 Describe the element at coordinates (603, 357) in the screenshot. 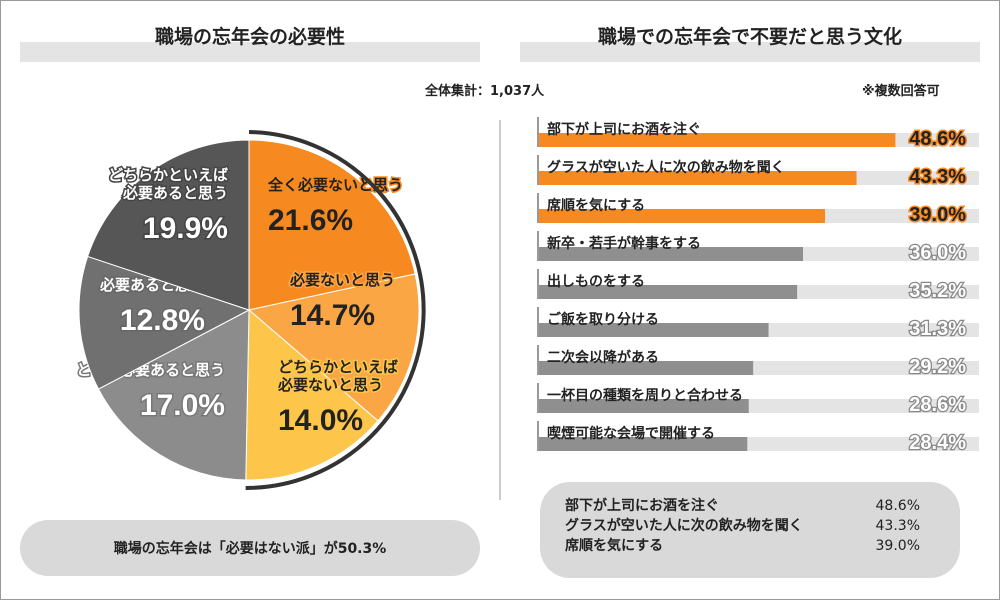

I see `bar-category-label: 二次会以降がある` at that location.